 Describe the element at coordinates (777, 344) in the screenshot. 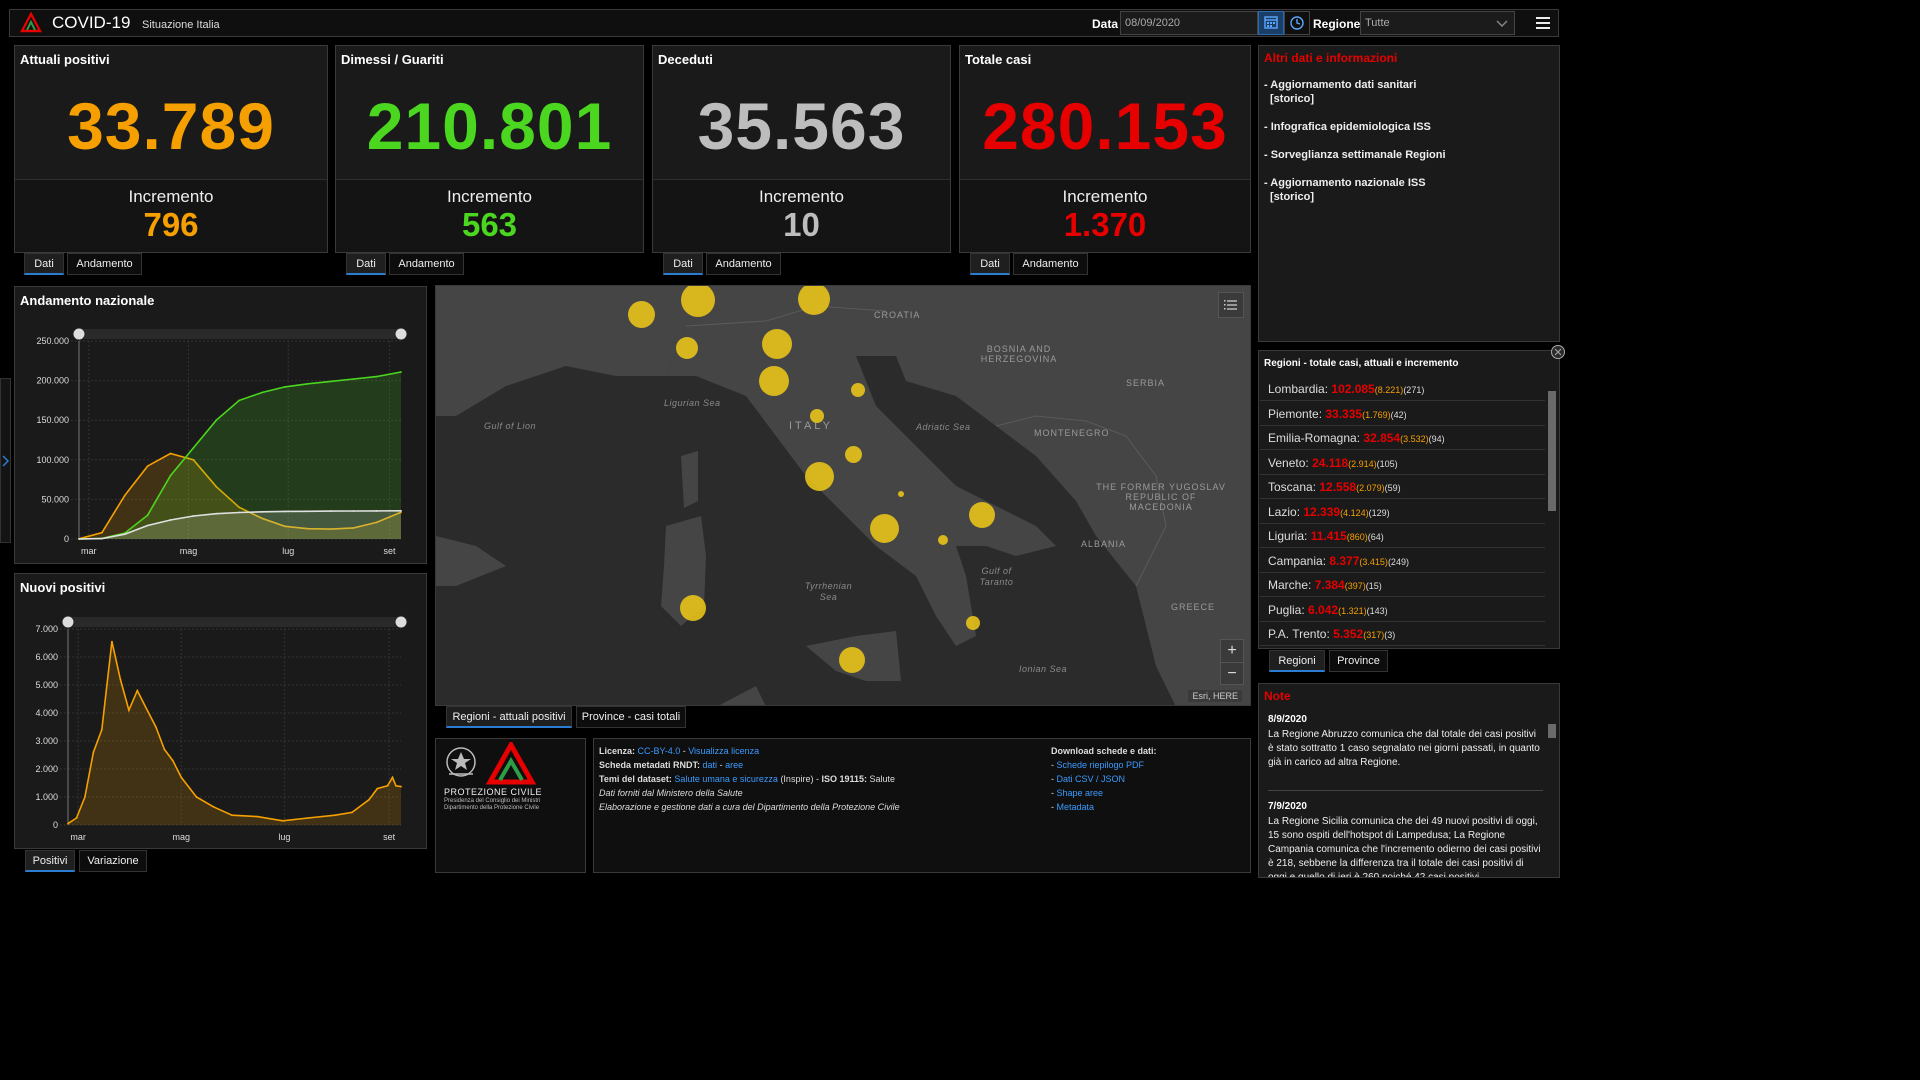

I see `map-bubble-emilia-romagna` at that location.